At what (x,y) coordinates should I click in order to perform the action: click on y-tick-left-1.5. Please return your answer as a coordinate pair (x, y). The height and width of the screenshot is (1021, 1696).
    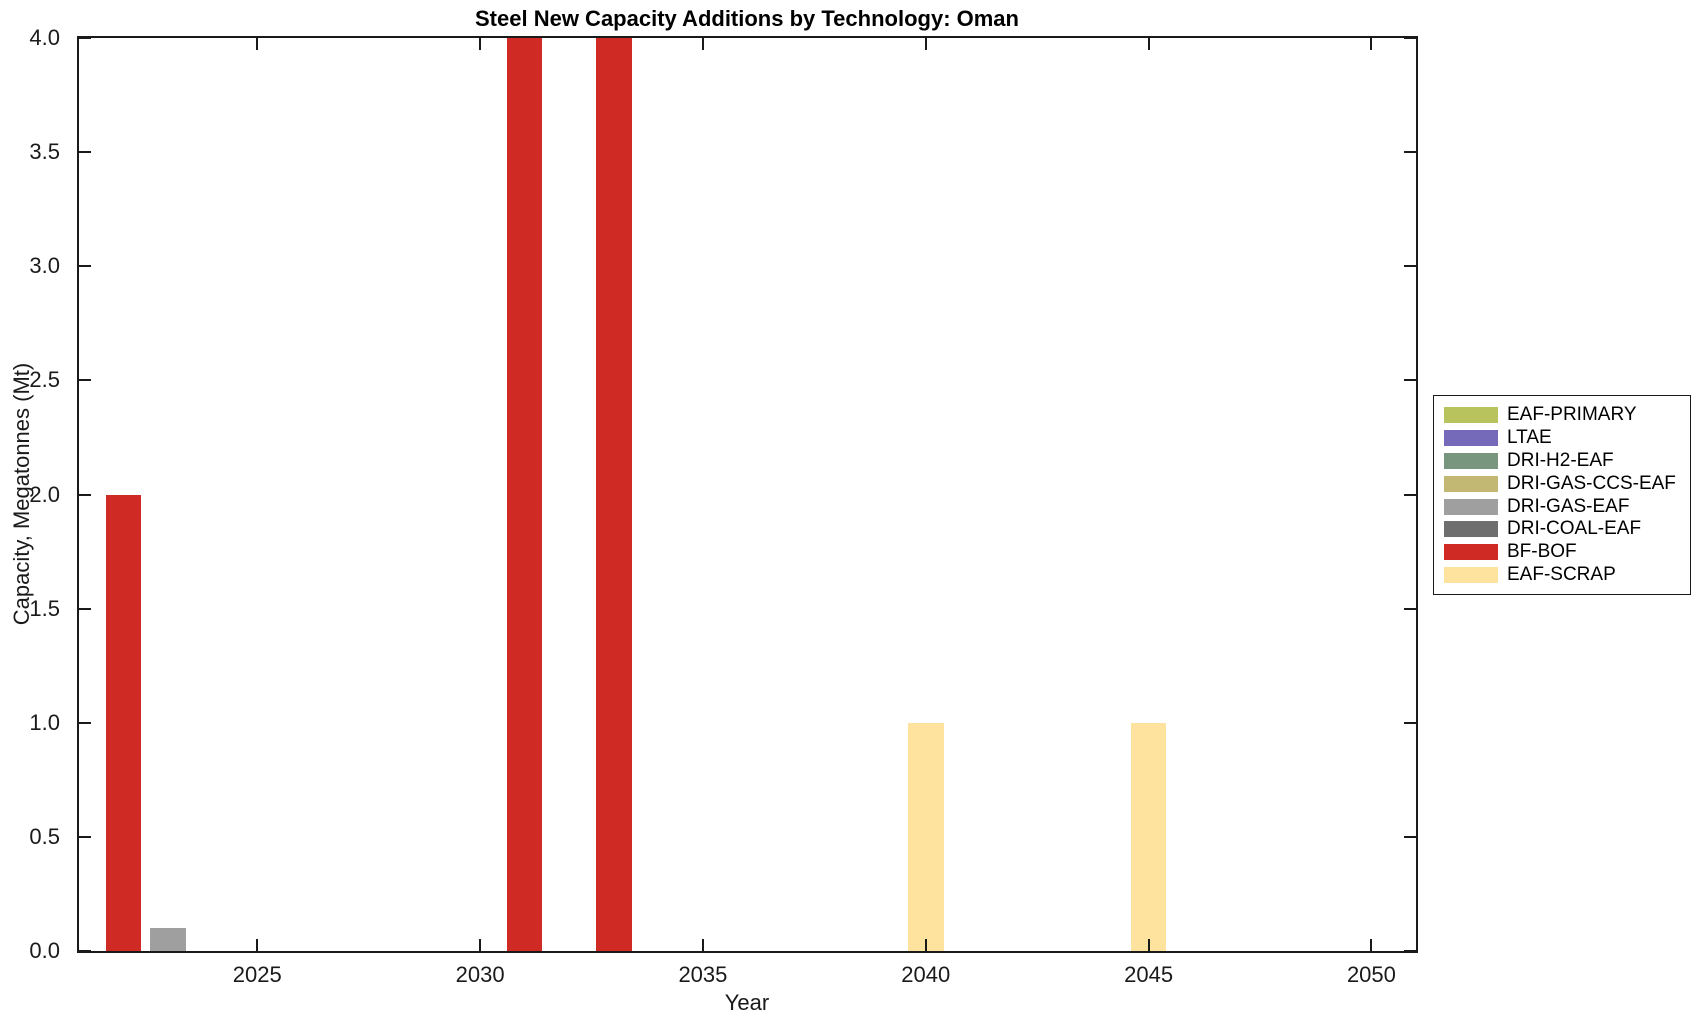
    Looking at the image, I should click on (85, 608).